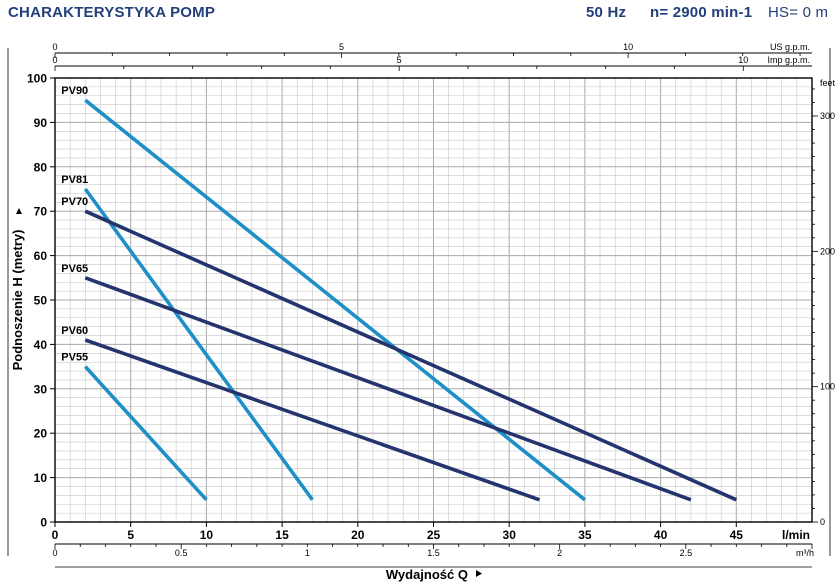 This screenshot has height=585, width=840. I want to click on chart-title: CHARAKTERYSTYKA POMP, so click(112, 12).